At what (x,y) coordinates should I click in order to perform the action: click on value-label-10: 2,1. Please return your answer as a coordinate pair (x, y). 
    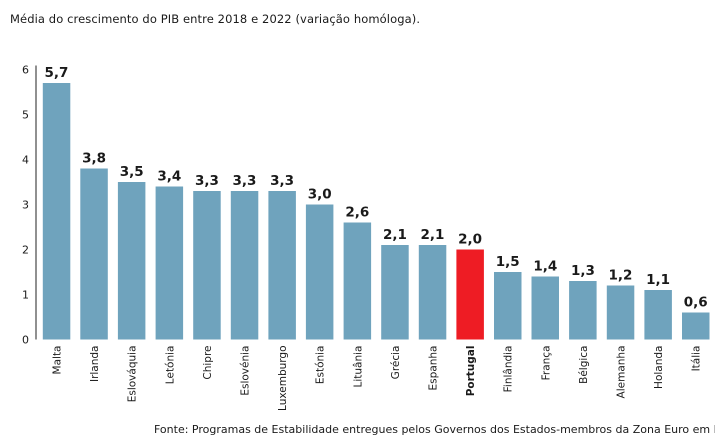
    Looking at the image, I should click on (433, 235).